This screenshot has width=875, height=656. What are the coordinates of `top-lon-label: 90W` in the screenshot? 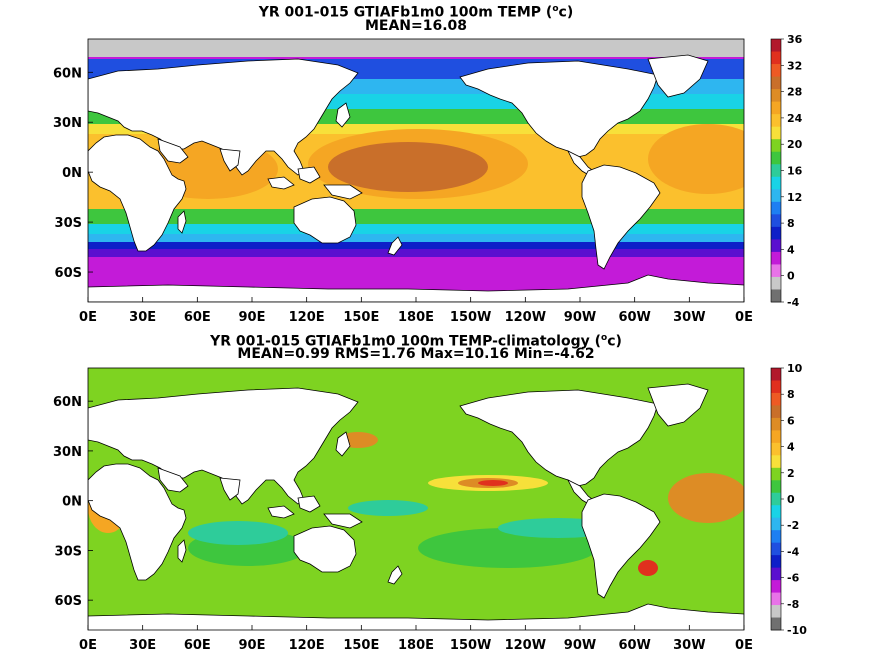 It's located at (580, 317).